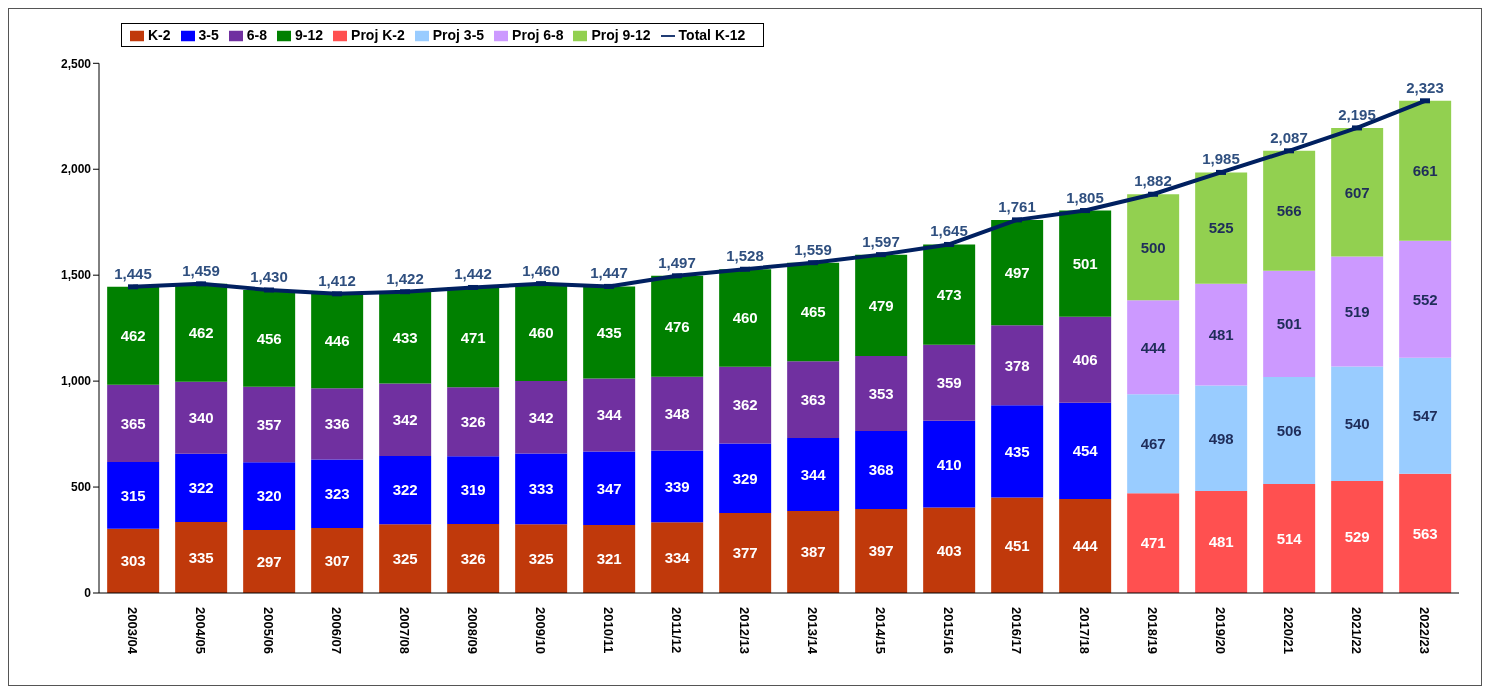  I want to click on data-label: 506, so click(1289, 430).